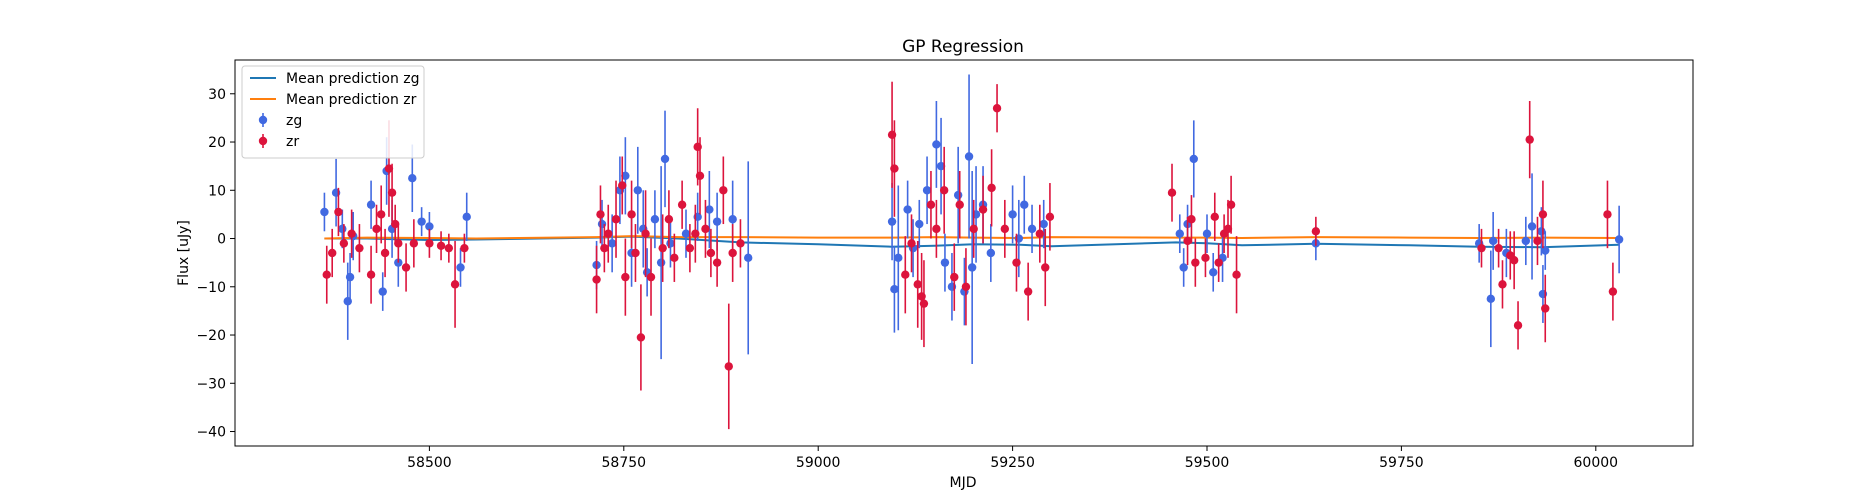 The height and width of the screenshot is (500, 1875). What do you see at coordinates (211, 336) in the screenshot?
I see `y-tick-label: −20` at bounding box center [211, 336].